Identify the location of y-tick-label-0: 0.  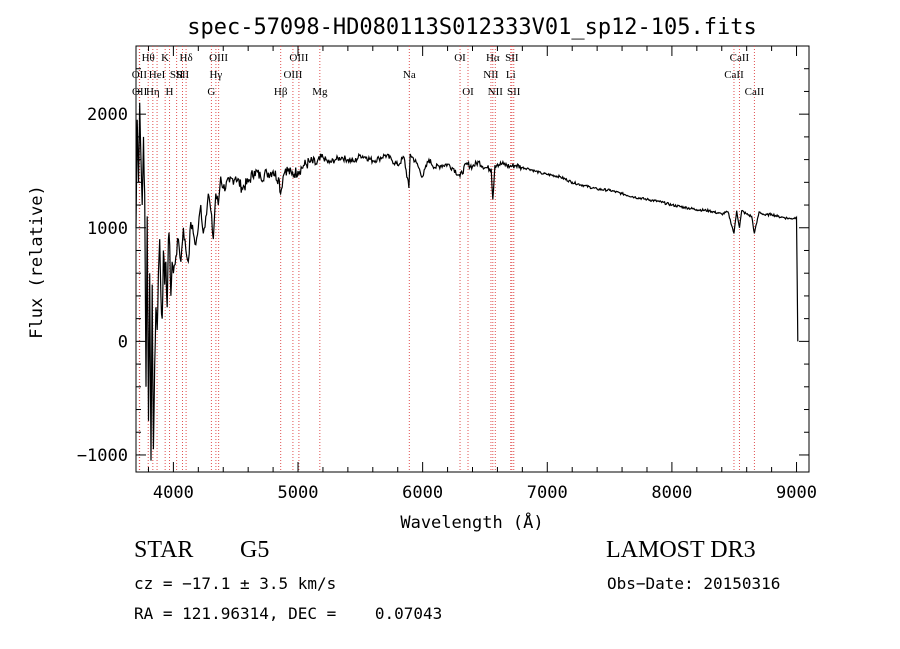
(123, 342).